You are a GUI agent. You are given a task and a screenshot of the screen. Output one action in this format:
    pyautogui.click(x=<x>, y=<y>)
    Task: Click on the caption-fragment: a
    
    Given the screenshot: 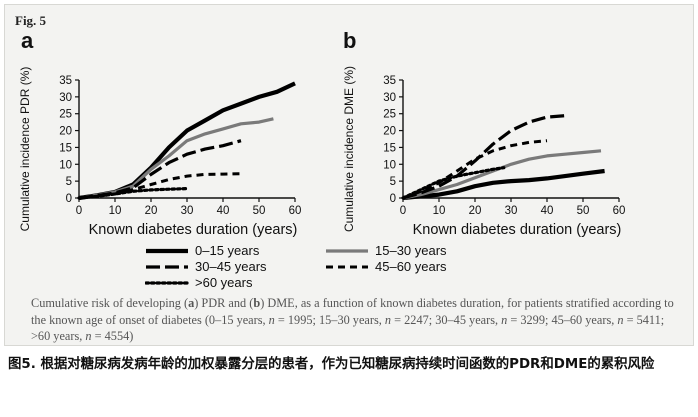 What is the action you would take?
    pyautogui.click(x=191, y=303)
    